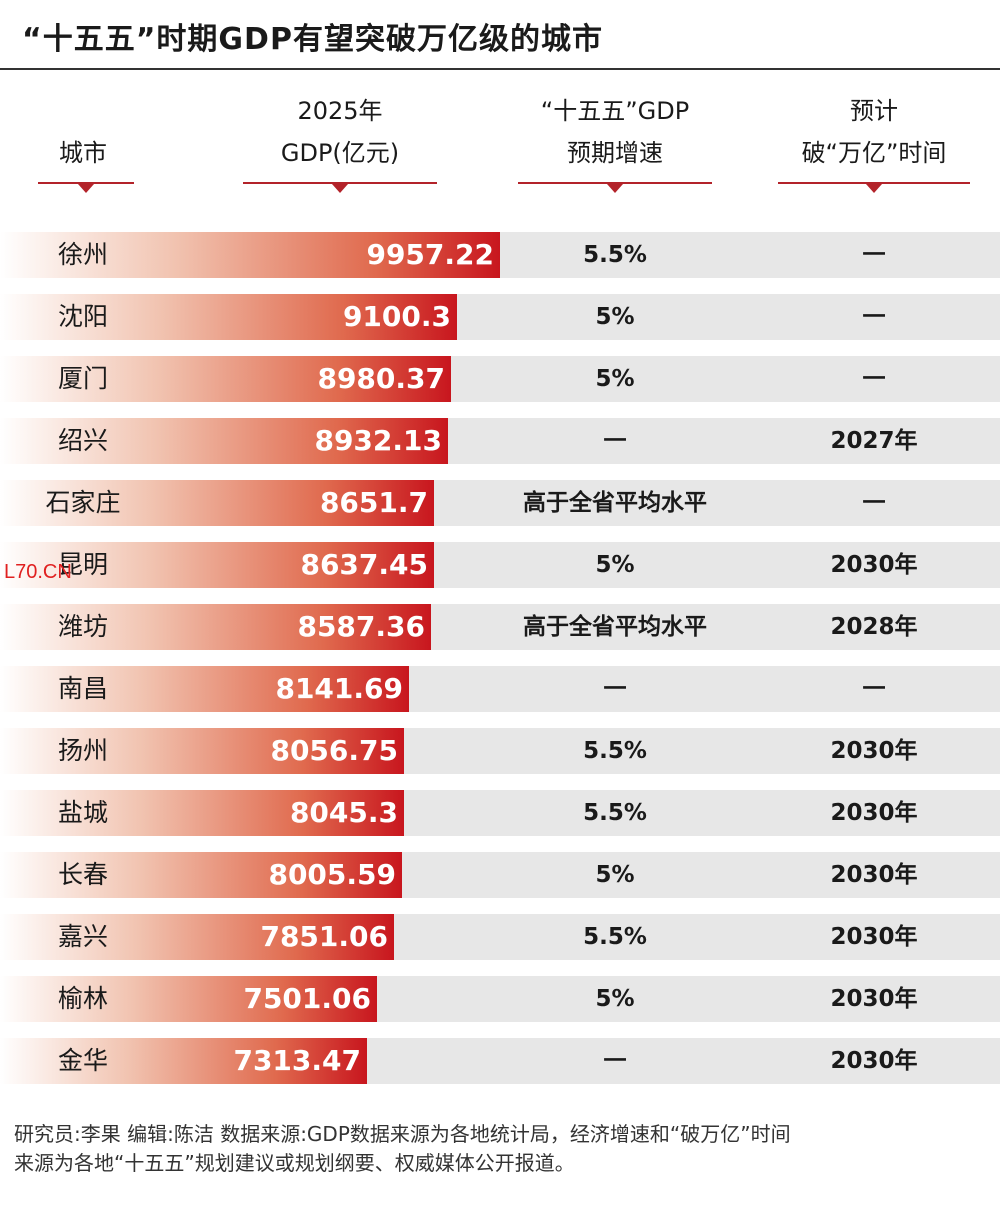  What do you see at coordinates (615, 111) in the screenshot?
I see `header-growth-line-1: “十五五”GDP` at bounding box center [615, 111].